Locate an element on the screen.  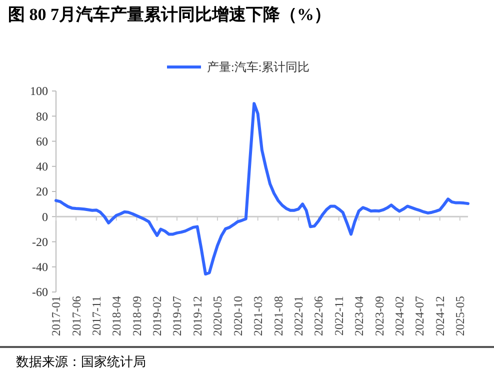
x-tick-label: 2017-06 is located at coordinates (76, 316).